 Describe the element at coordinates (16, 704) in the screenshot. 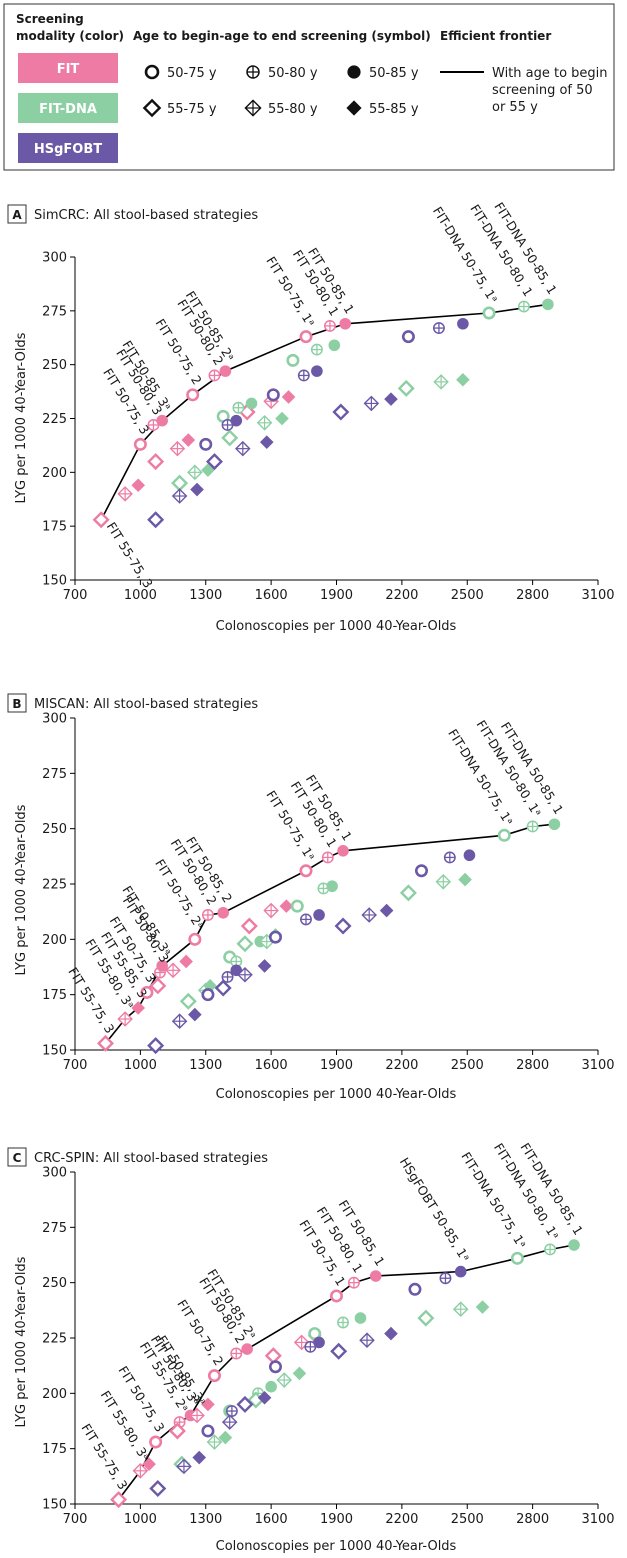

I see `panel-b-letter: B` at that location.